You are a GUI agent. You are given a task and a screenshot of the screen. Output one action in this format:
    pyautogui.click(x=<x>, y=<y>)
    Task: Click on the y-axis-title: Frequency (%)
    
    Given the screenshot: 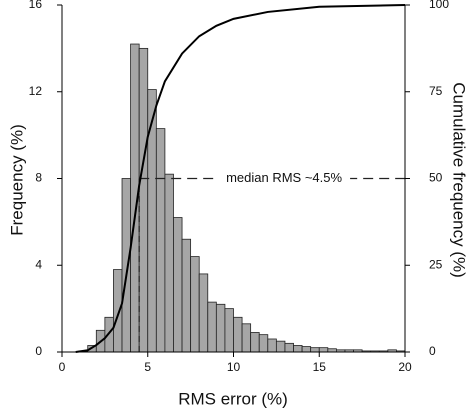 What is the action you would take?
    pyautogui.click(x=16, y=179)
    